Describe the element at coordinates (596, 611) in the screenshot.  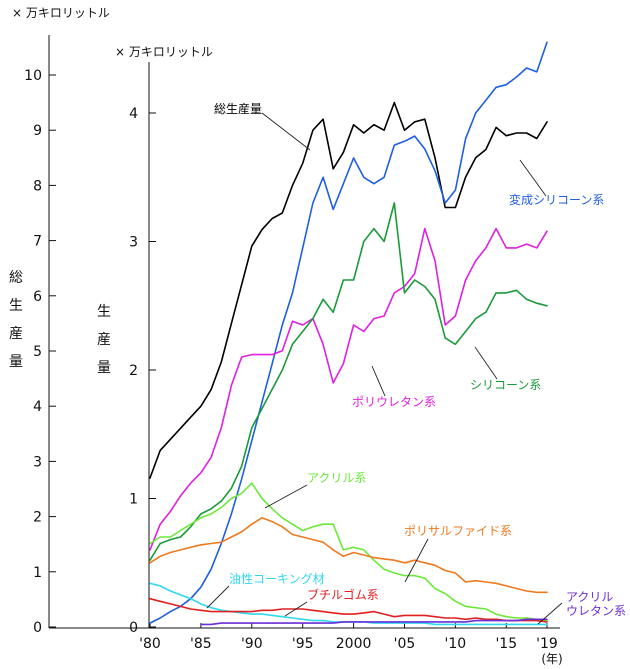
I see `series-label: ウレタン系` at that location.